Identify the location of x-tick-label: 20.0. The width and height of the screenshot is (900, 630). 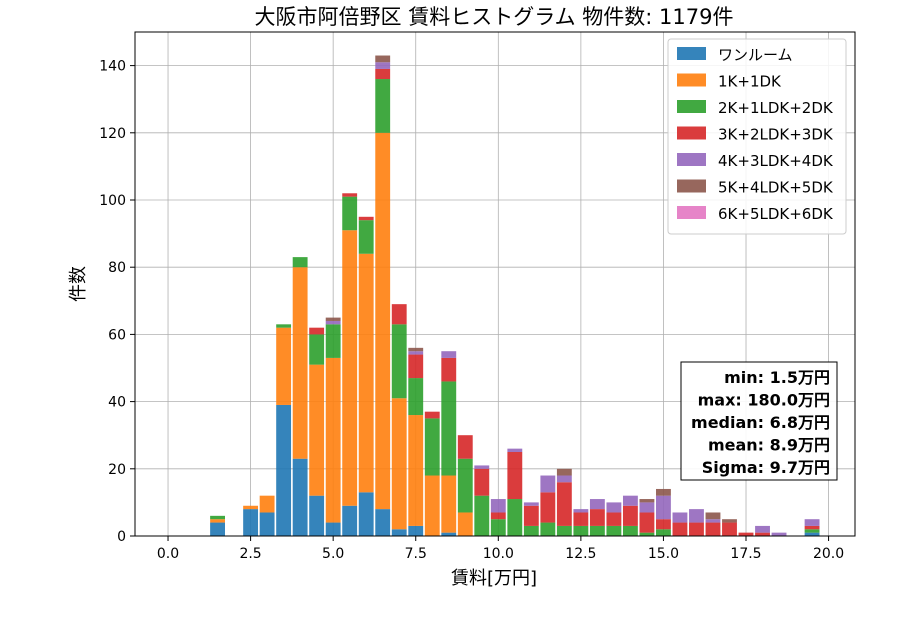
(828, 554).